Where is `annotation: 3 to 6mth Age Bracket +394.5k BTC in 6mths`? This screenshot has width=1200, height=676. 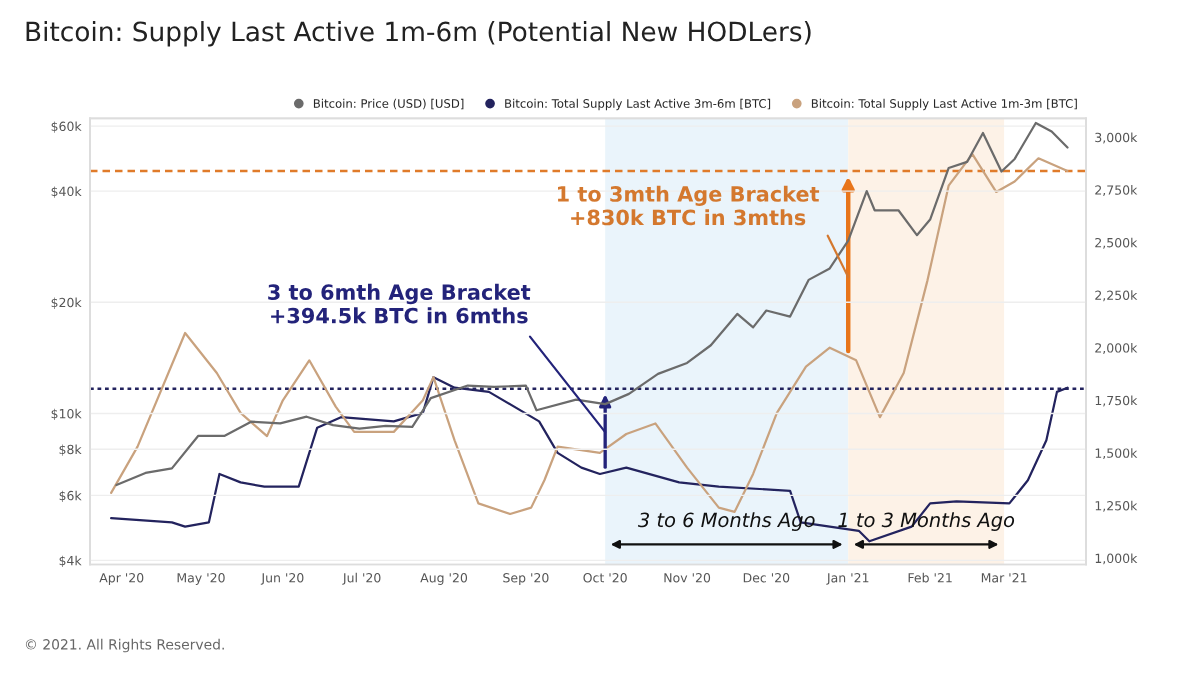 annotation: 3 to 6mth Age Bracket +394.5k BTC in 6mths is located at coordinates (399, 303).